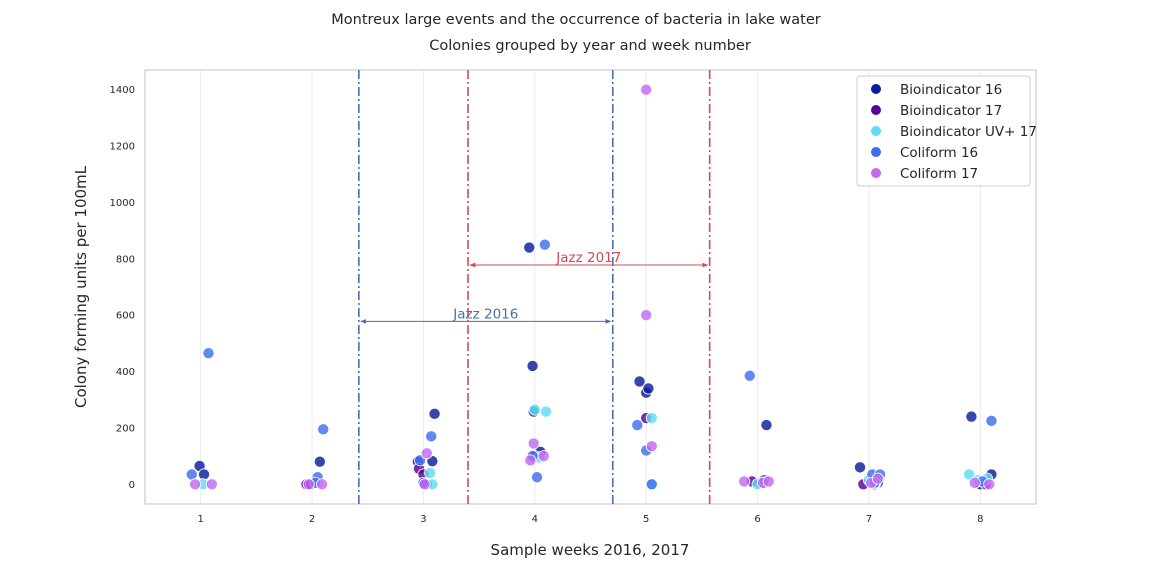 This screenshot has height=576, width=1152. I want to click on x-tick-label: 6, so click(757, 519).